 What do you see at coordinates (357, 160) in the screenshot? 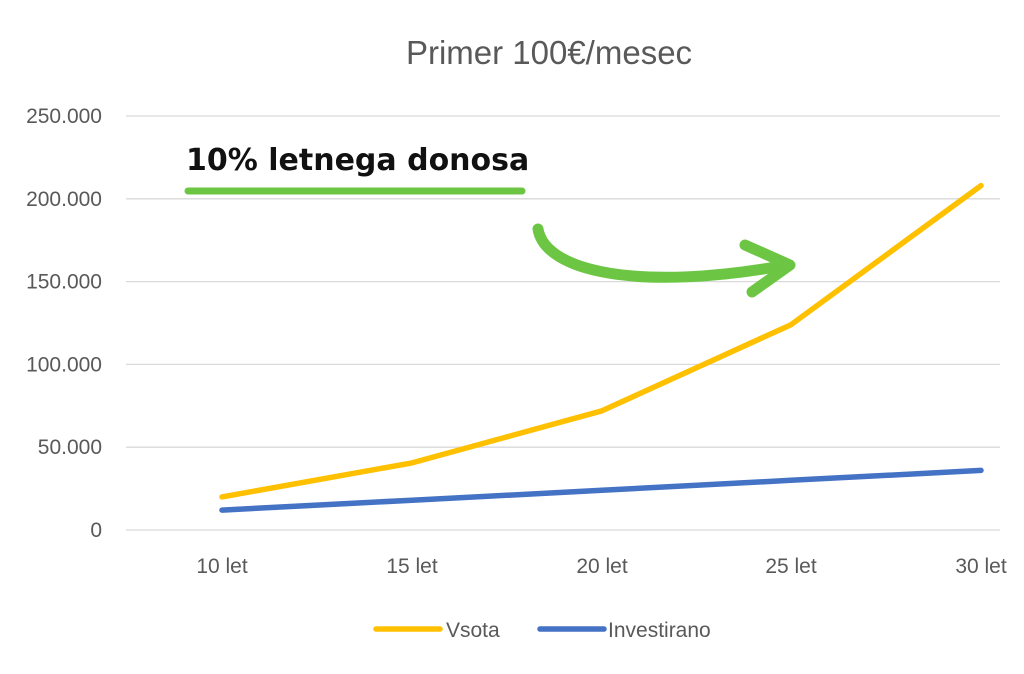
I see `annotation-text: 10% letnega donosa` at bounding box center [357, 160].